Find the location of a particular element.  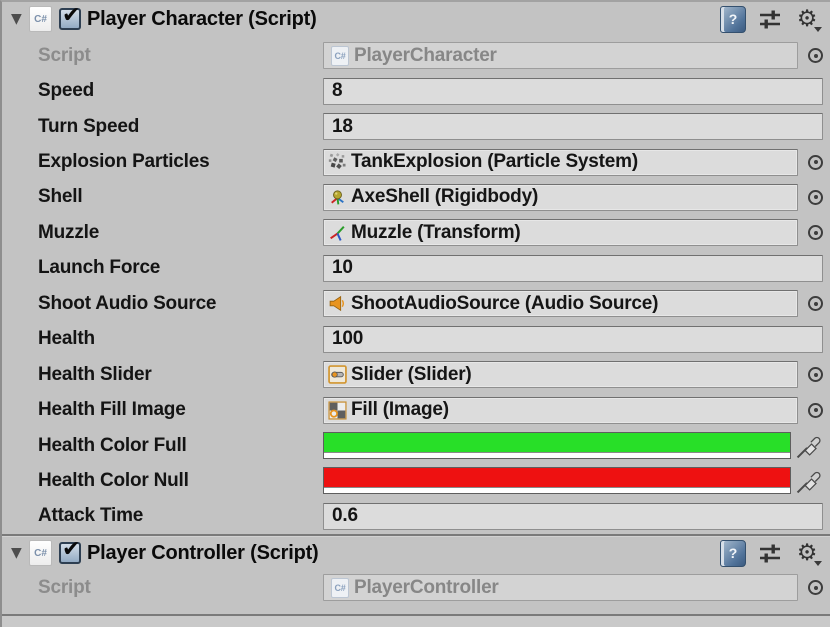

object-field-value: ShootAudioSource (Audio Source) is located at coordinates (505, 303).